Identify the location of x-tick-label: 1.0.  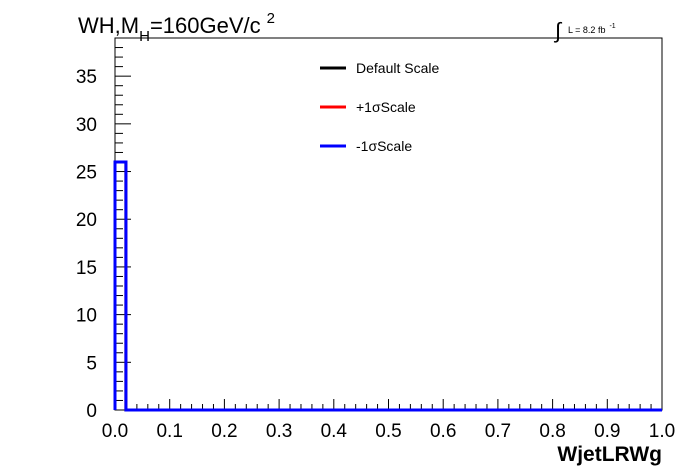
(662, 431).